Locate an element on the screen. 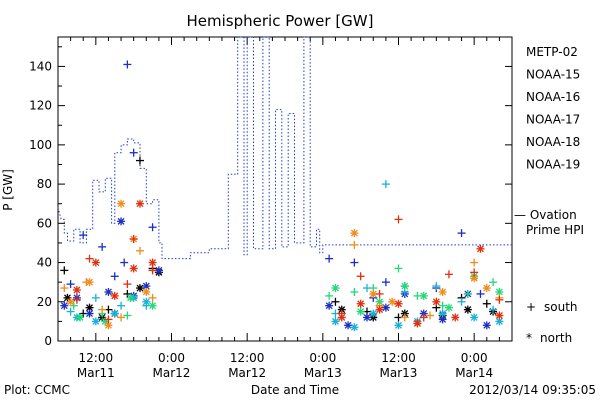 This screenshot has height=400, width=600. legend-metp-02: METP-02 is located at coordinates (552, 52).